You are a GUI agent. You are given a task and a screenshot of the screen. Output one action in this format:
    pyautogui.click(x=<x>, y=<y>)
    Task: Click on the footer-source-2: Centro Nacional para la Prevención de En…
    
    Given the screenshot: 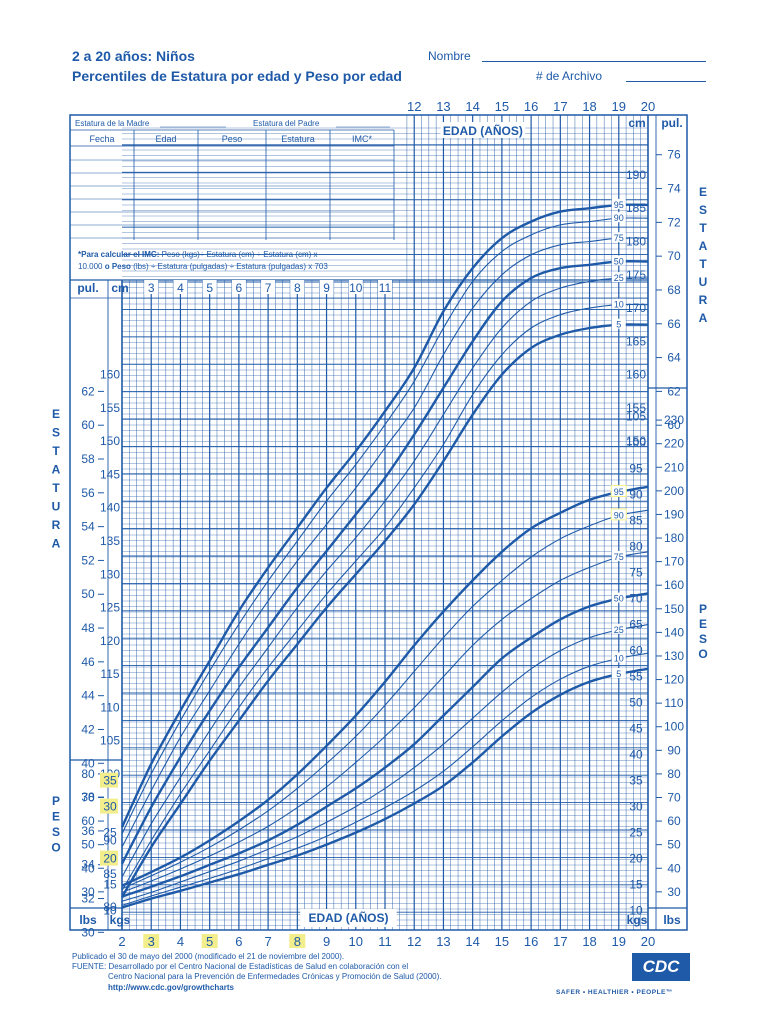 What is the action you would take?
    pyautogui.click(x=275, y=976)
    